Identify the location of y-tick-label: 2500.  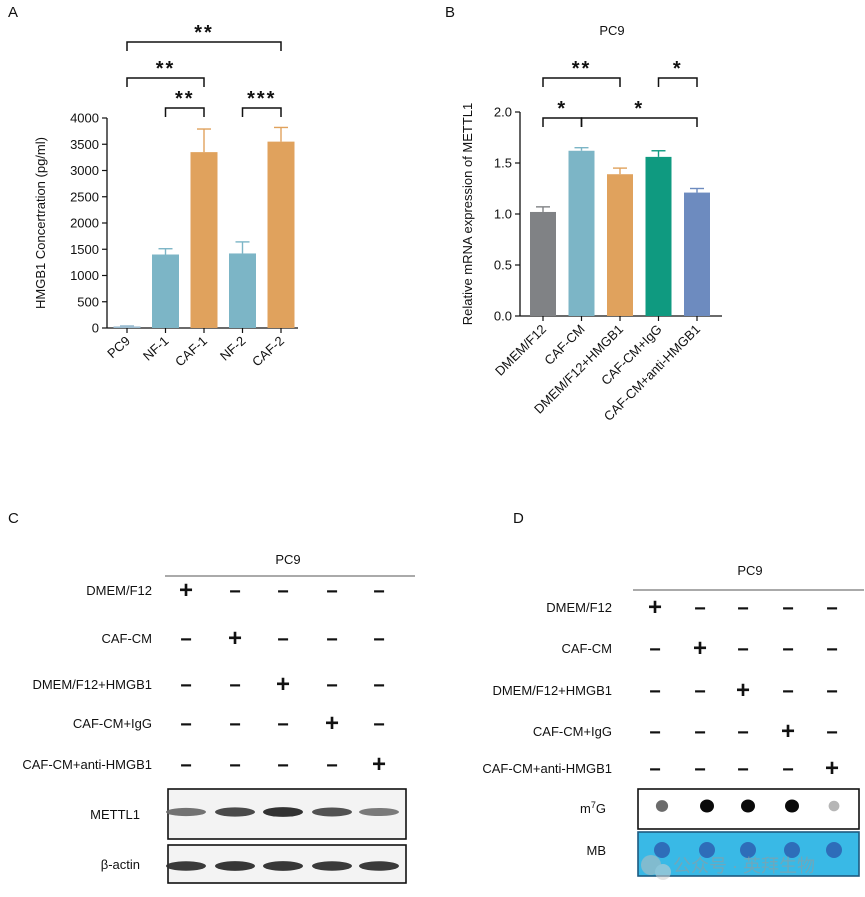
(84, 196).